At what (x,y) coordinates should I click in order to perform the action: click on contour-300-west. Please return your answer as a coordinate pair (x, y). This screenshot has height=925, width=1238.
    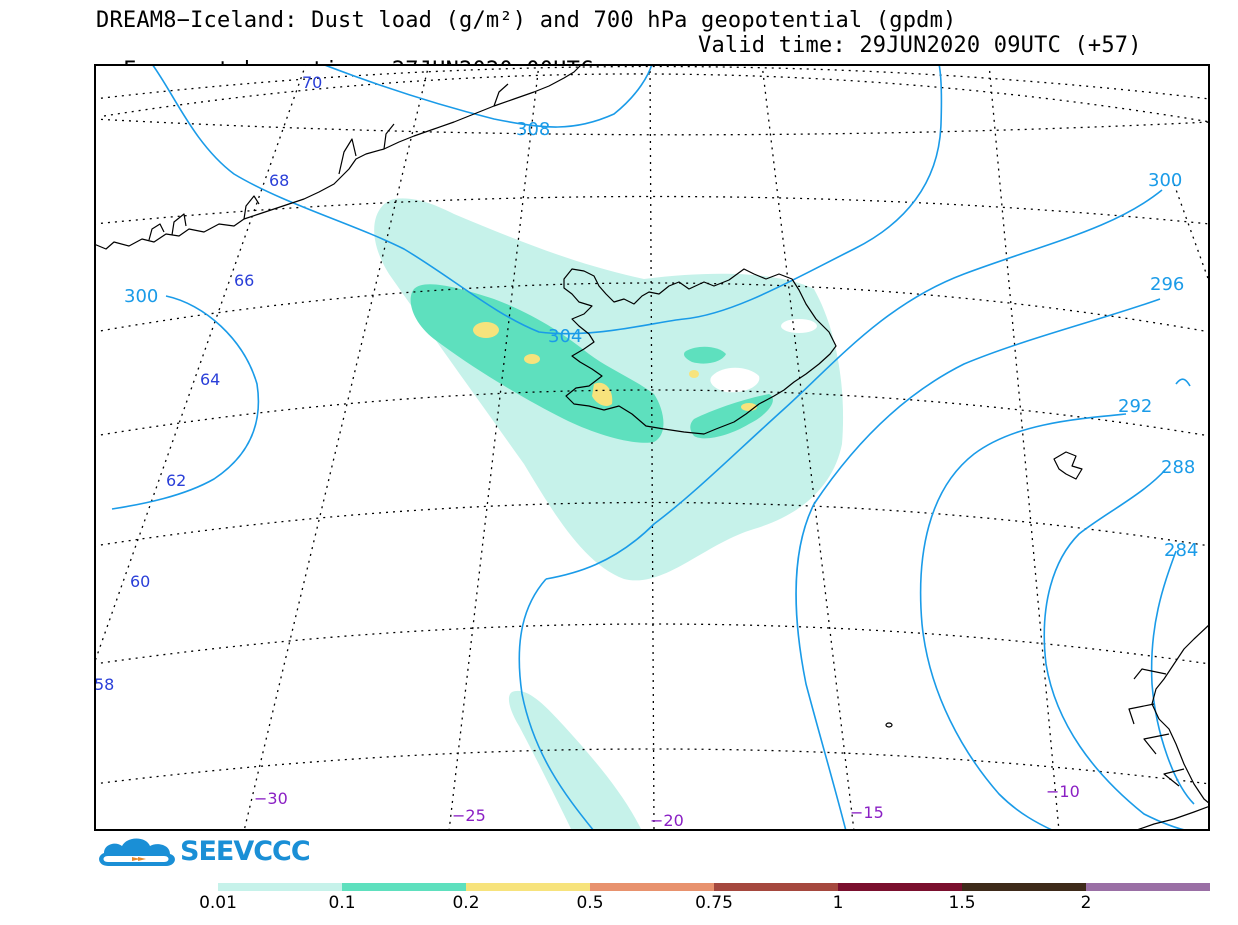
    Looking at the image, I should click on (185, 402).